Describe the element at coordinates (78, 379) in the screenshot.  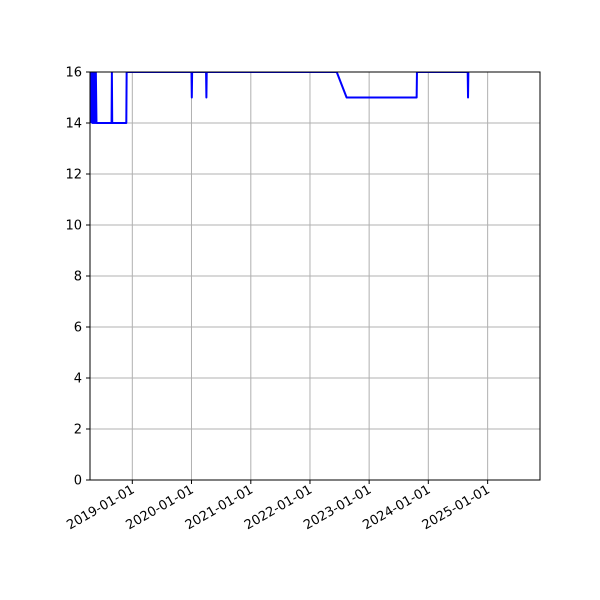
I see `y-tick-label: 4` at that location.